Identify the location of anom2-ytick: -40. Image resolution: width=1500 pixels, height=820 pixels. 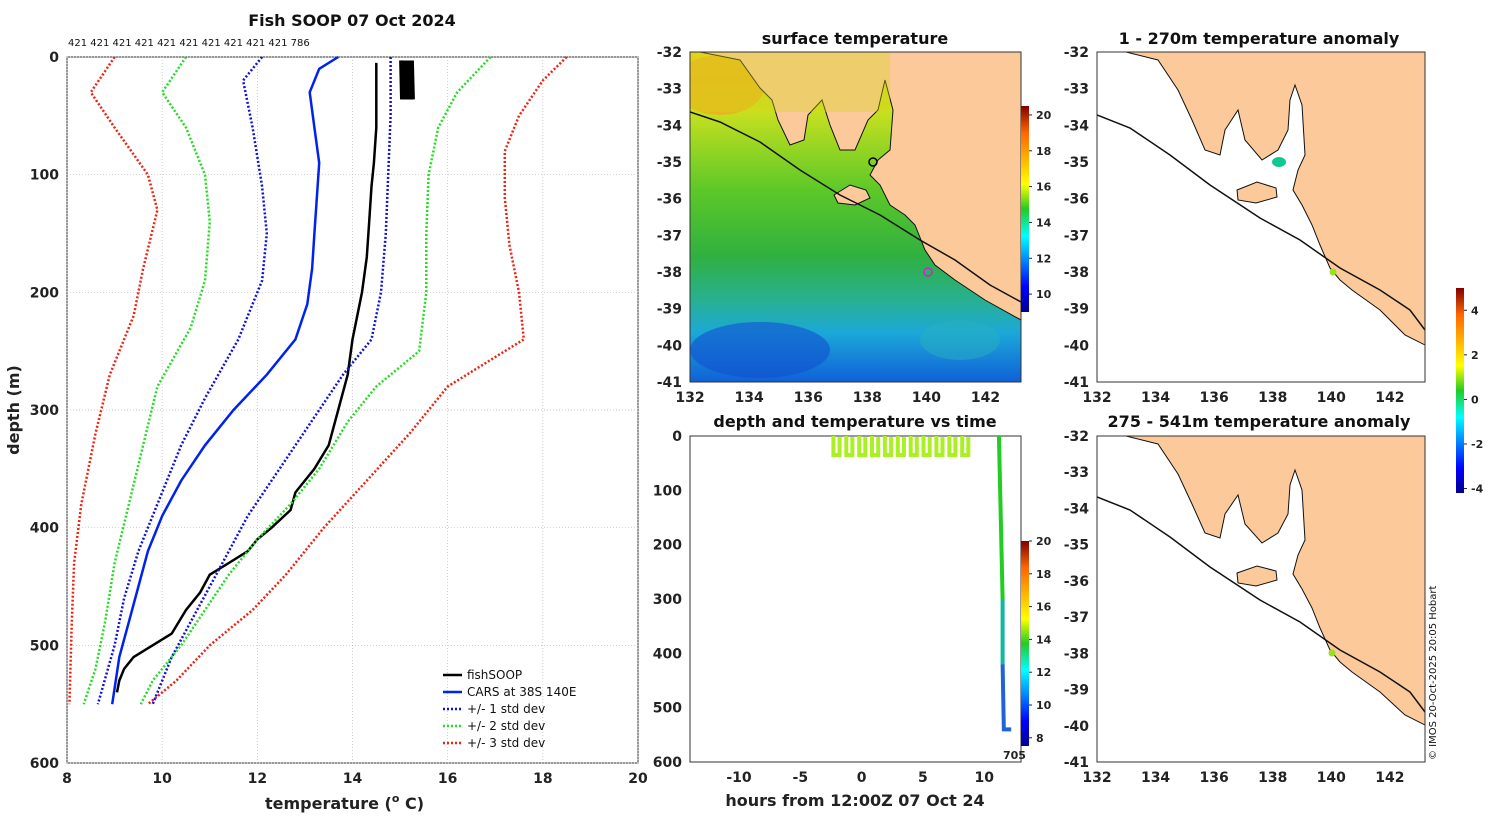
(1077, 727).